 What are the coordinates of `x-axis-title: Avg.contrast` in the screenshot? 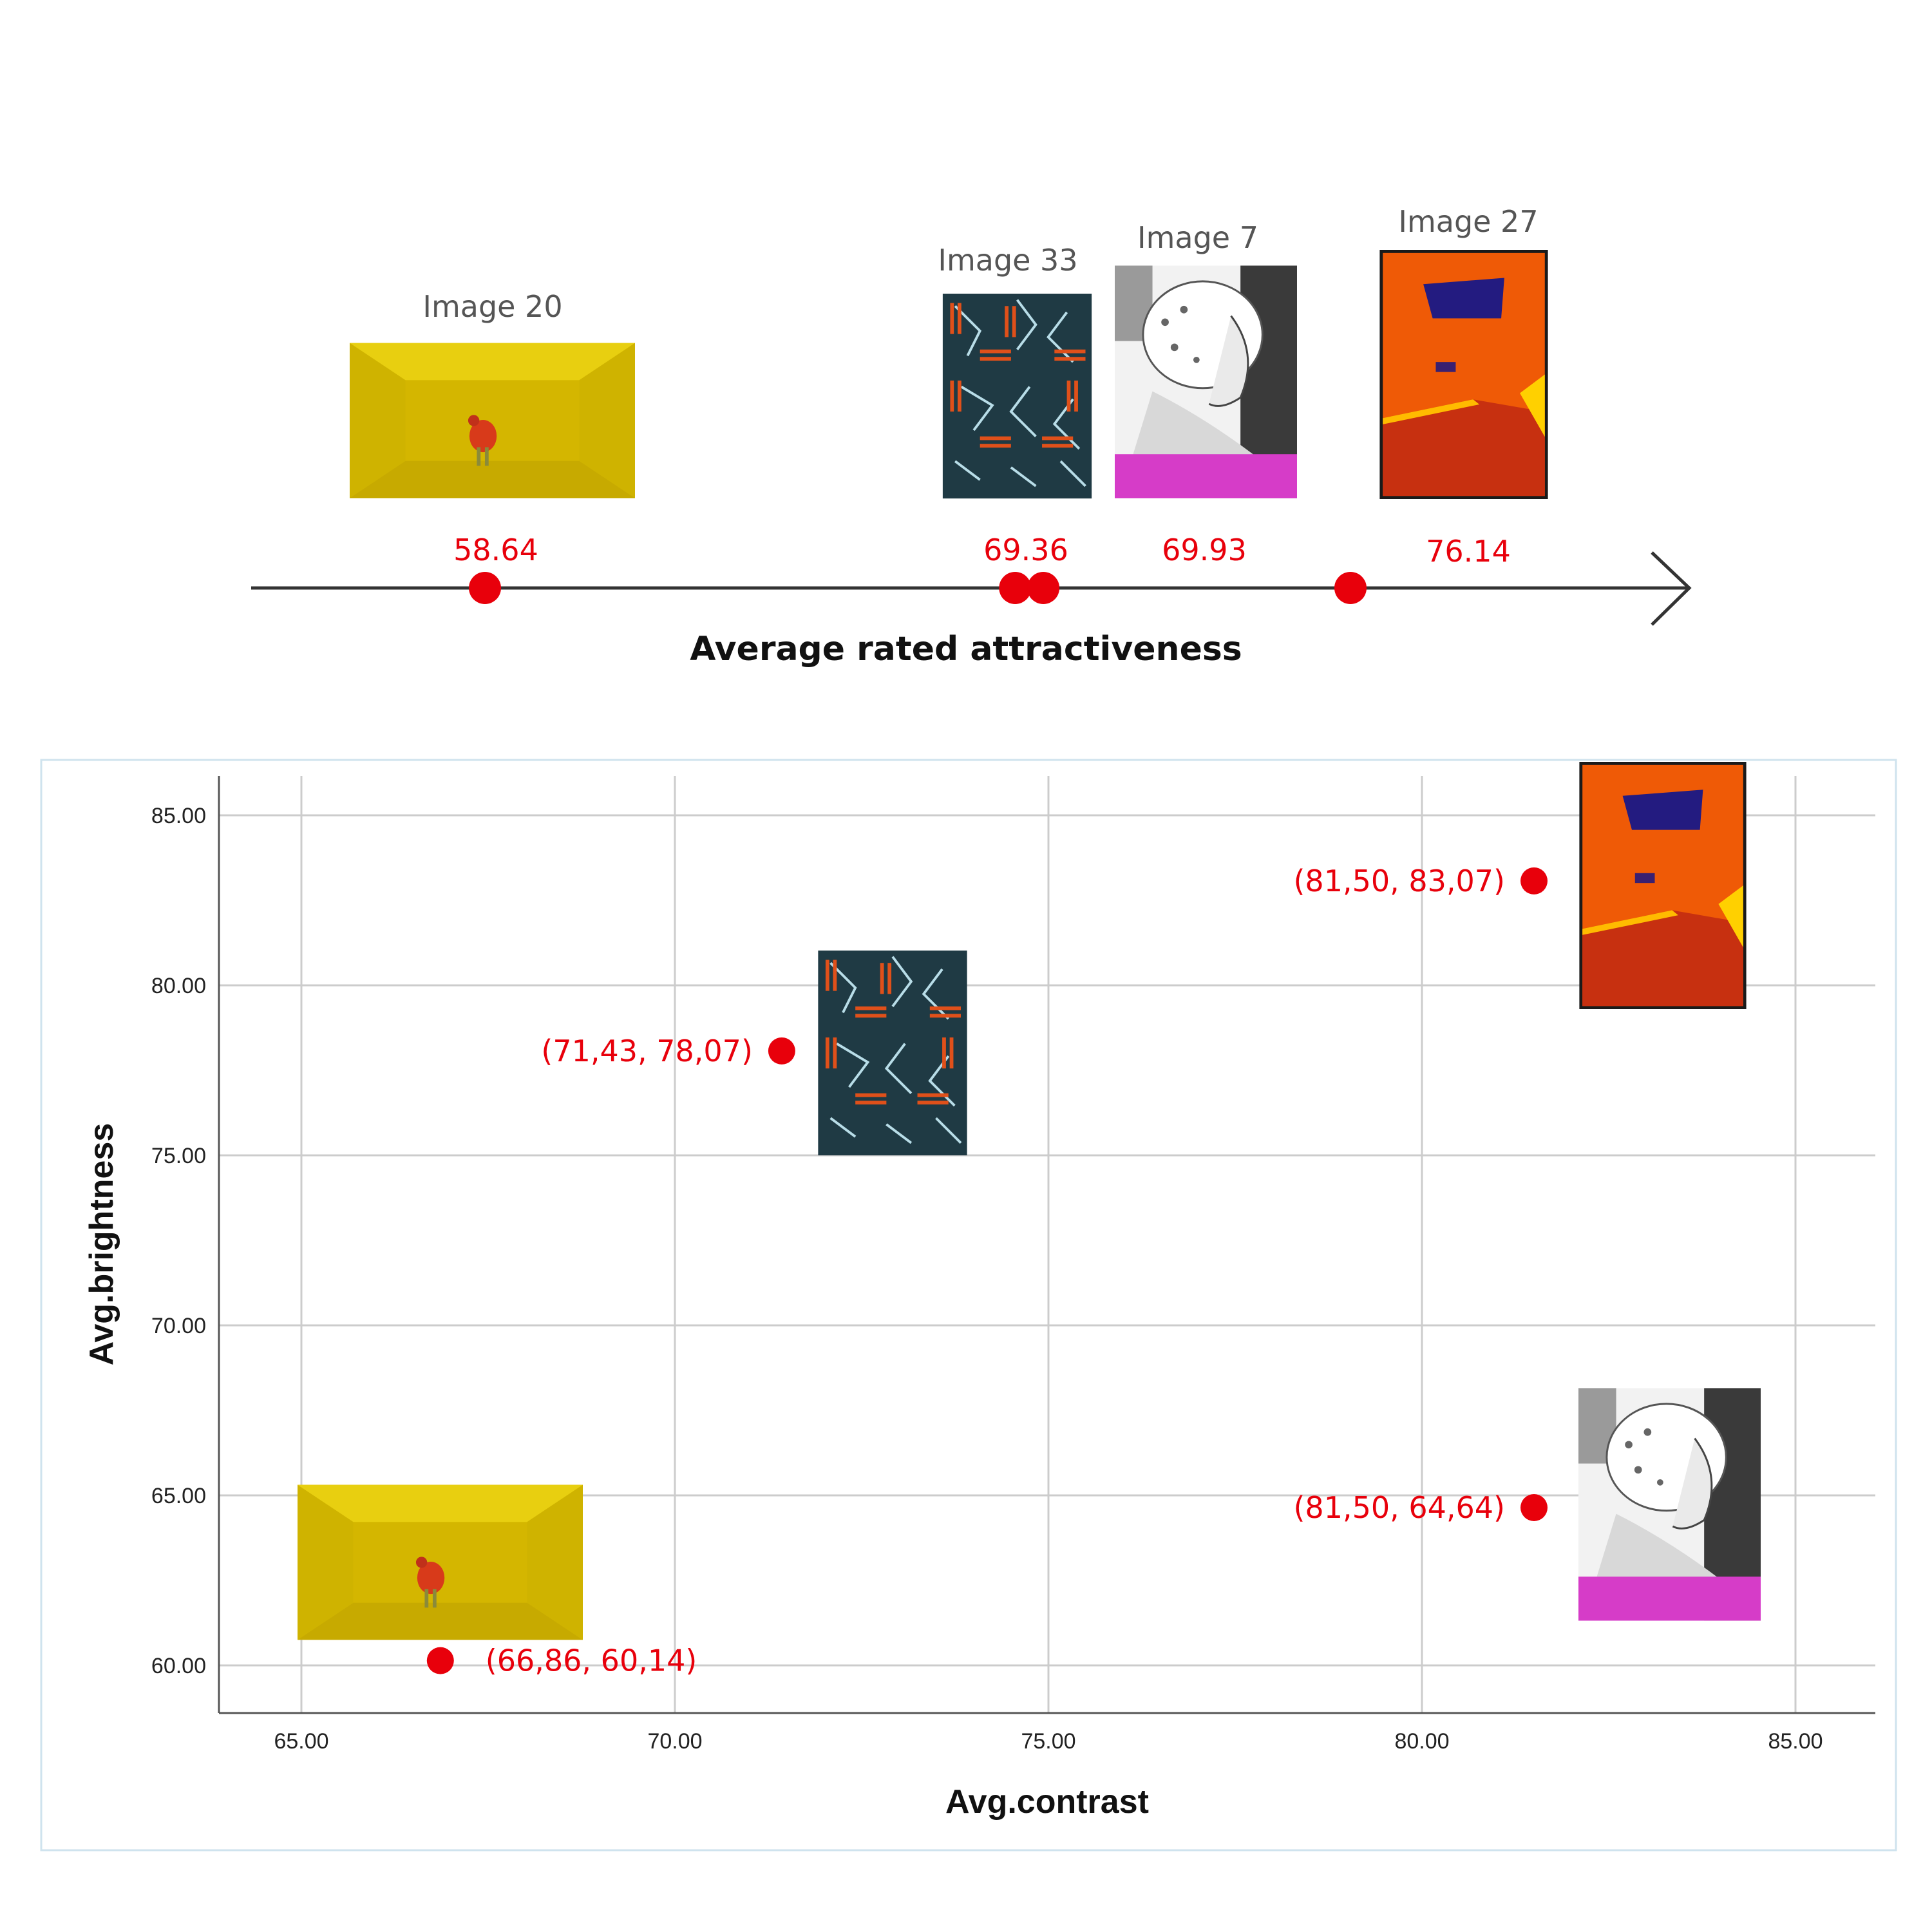 It's located at (1047, 1802).